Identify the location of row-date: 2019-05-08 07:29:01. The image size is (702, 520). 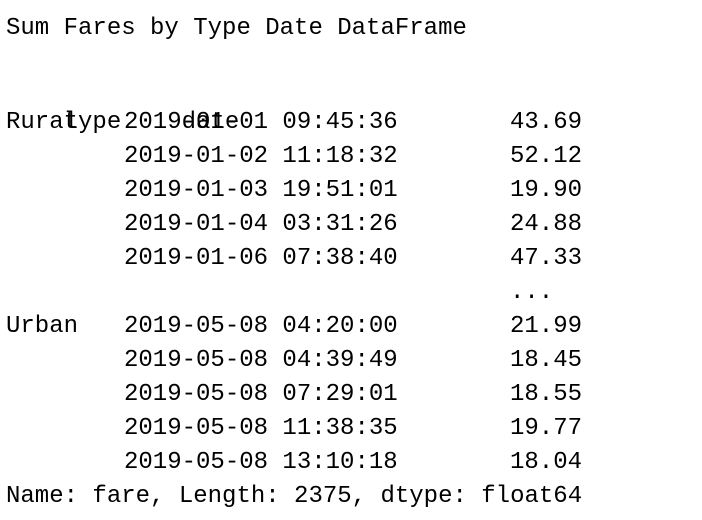
(261, 394).